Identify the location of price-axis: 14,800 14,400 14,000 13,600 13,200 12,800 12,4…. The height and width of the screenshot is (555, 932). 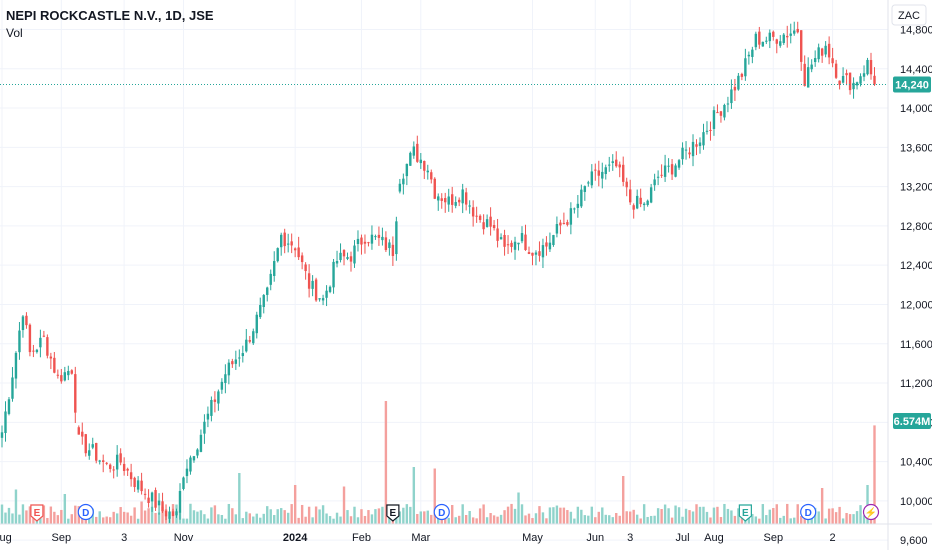
(916, 285).